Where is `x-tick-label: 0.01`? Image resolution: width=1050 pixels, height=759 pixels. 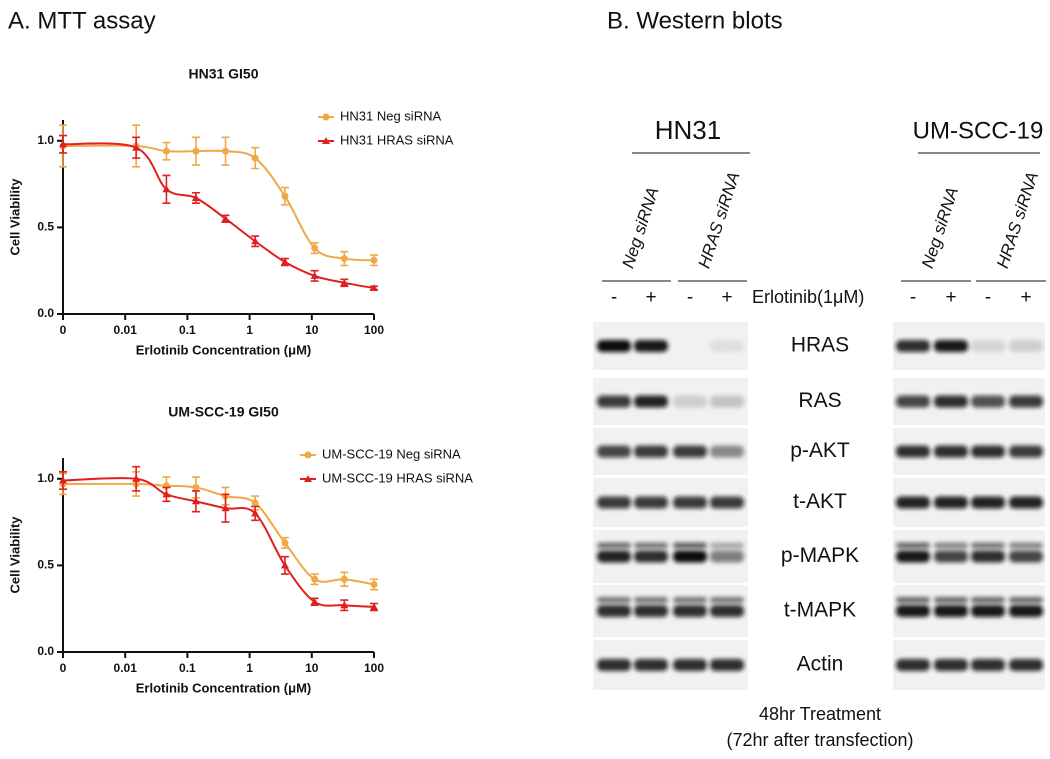 x-tick-label: 0.01 is located at coordinates (126, 668).